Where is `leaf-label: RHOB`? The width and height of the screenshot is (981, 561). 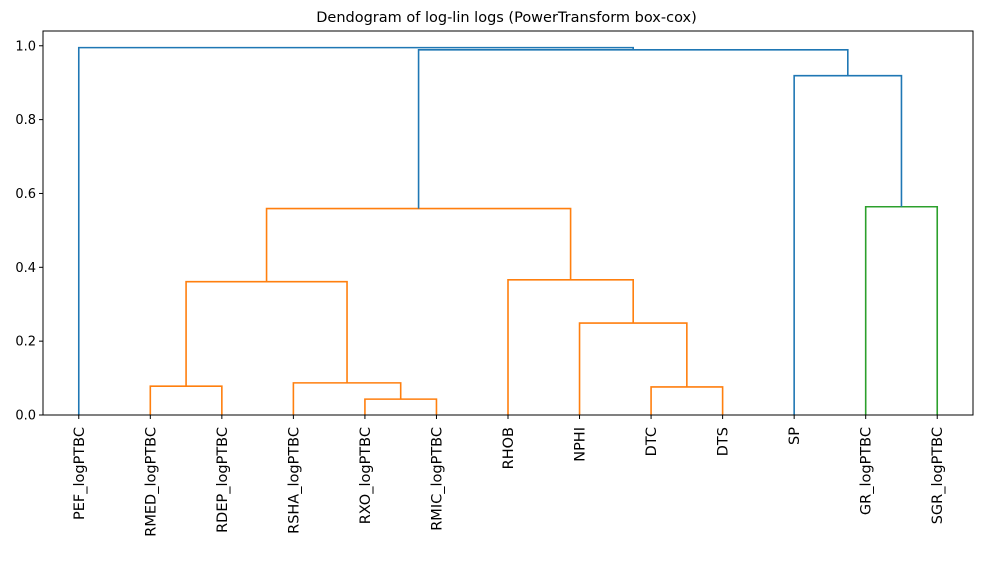 leaf-label: RHOB is located at coordinates (509, 448).